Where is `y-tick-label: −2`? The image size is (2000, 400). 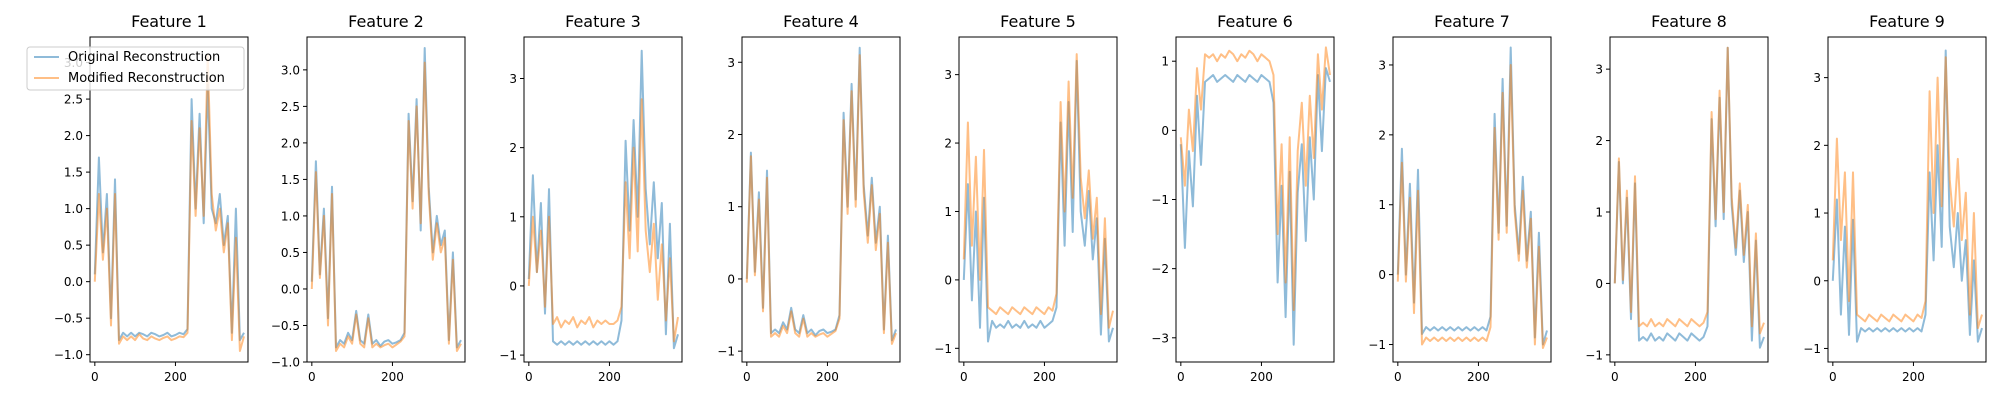 y-tick-label: −2 is located at coordinates (1160, 269).